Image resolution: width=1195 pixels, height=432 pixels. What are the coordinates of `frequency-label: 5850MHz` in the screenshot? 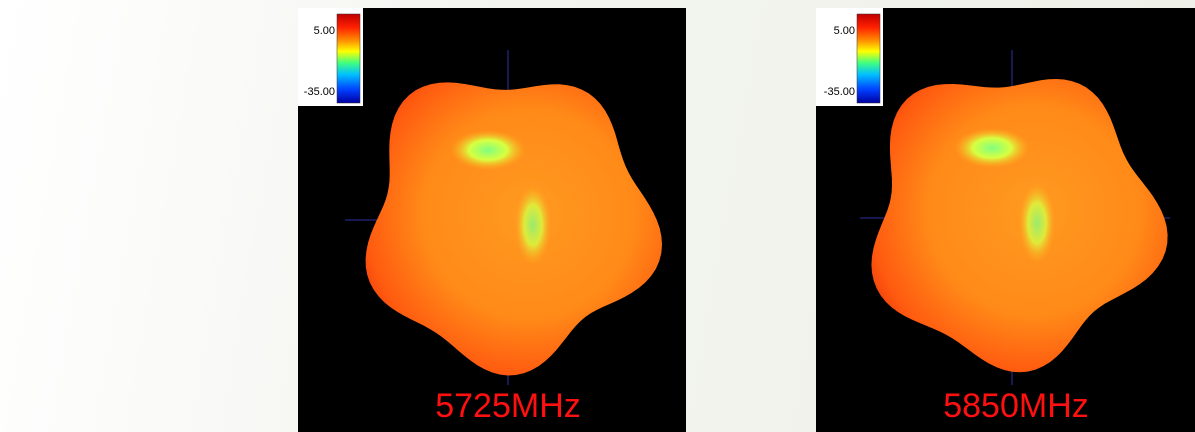 It's located at (1016, 406).